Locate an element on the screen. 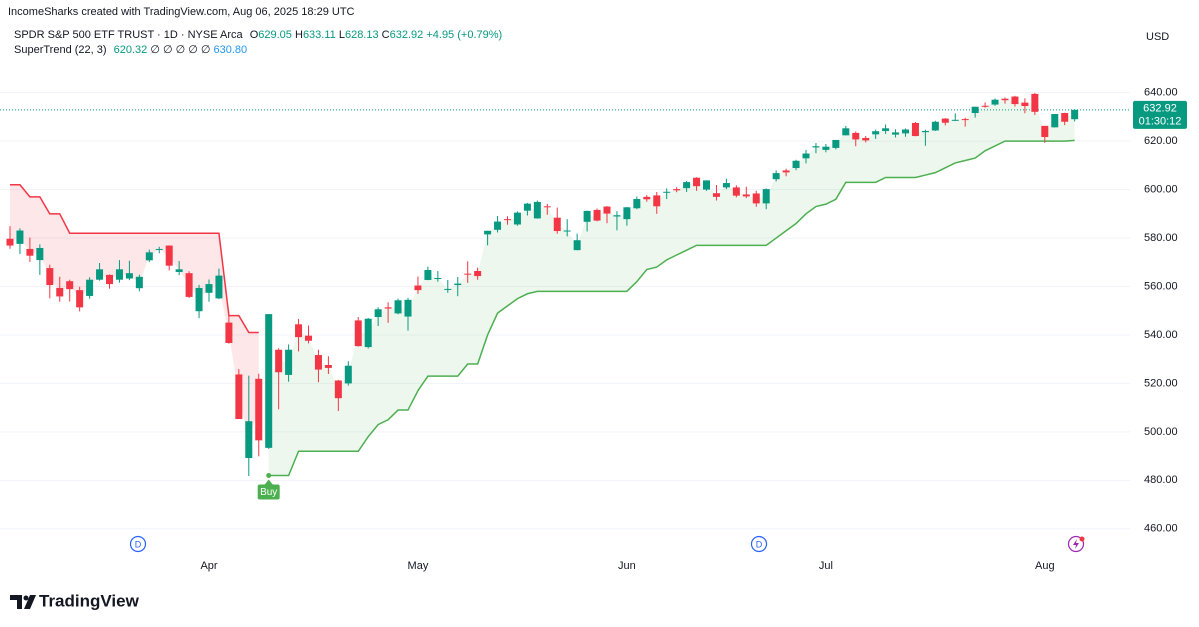  supertrend-line is located at coordinates (134, 258).